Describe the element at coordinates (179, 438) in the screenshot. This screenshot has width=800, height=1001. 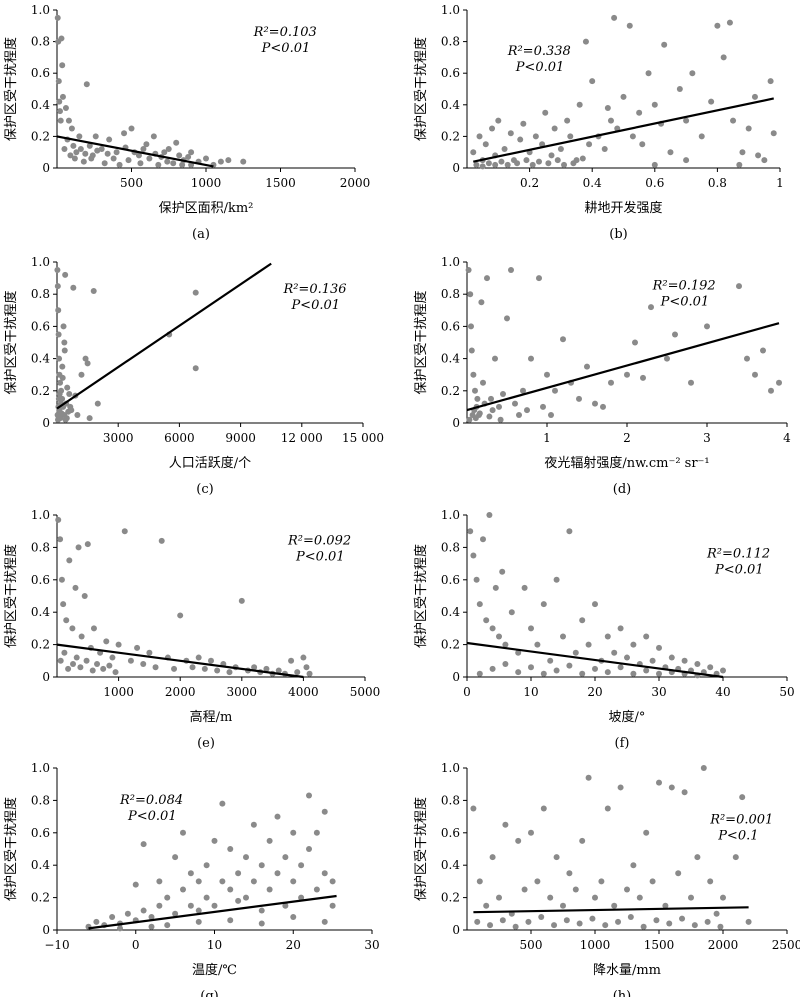
I see `x-tick-label: 6000` at that location.